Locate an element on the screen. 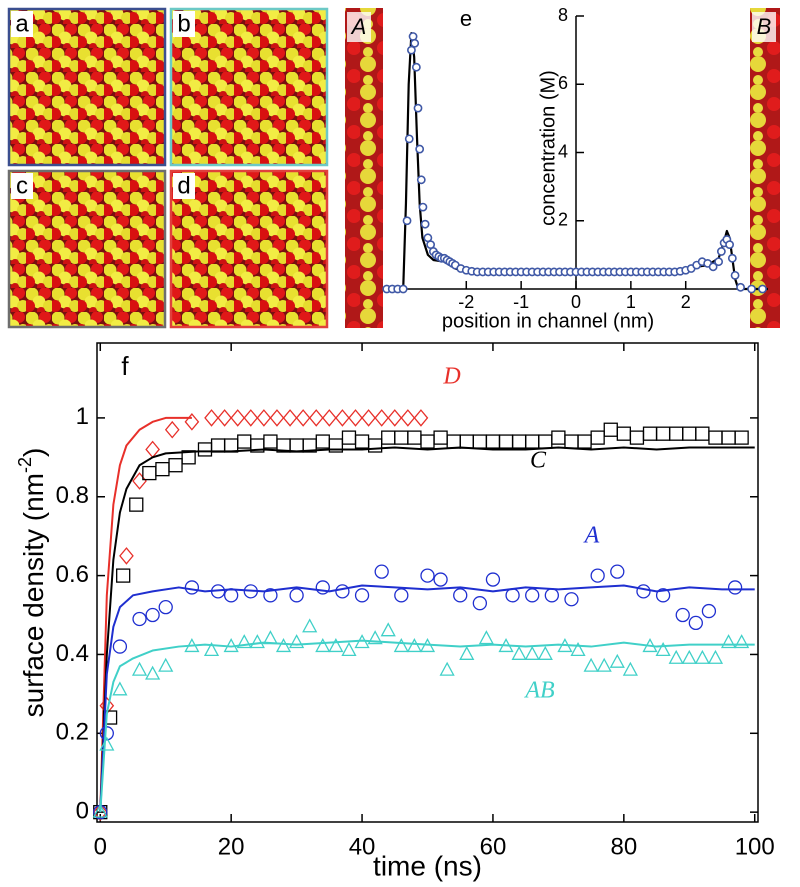 The height and width of the screenshot is (887, 800). y-tick-label: 1 is located at coordinates (82, 416).